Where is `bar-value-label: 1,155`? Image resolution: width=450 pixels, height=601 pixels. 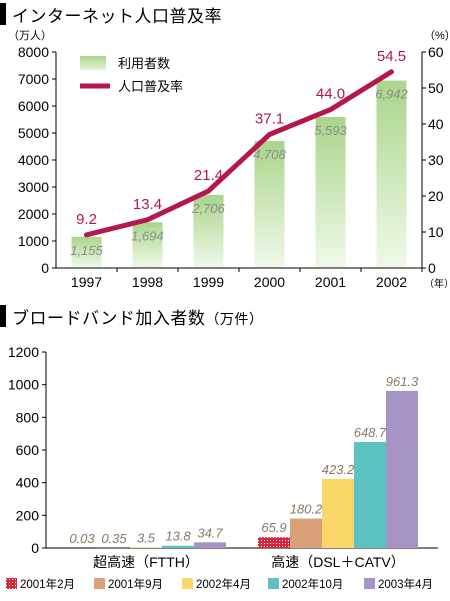 bar-value-label: 1,155 is located at coordinates (86, 250).